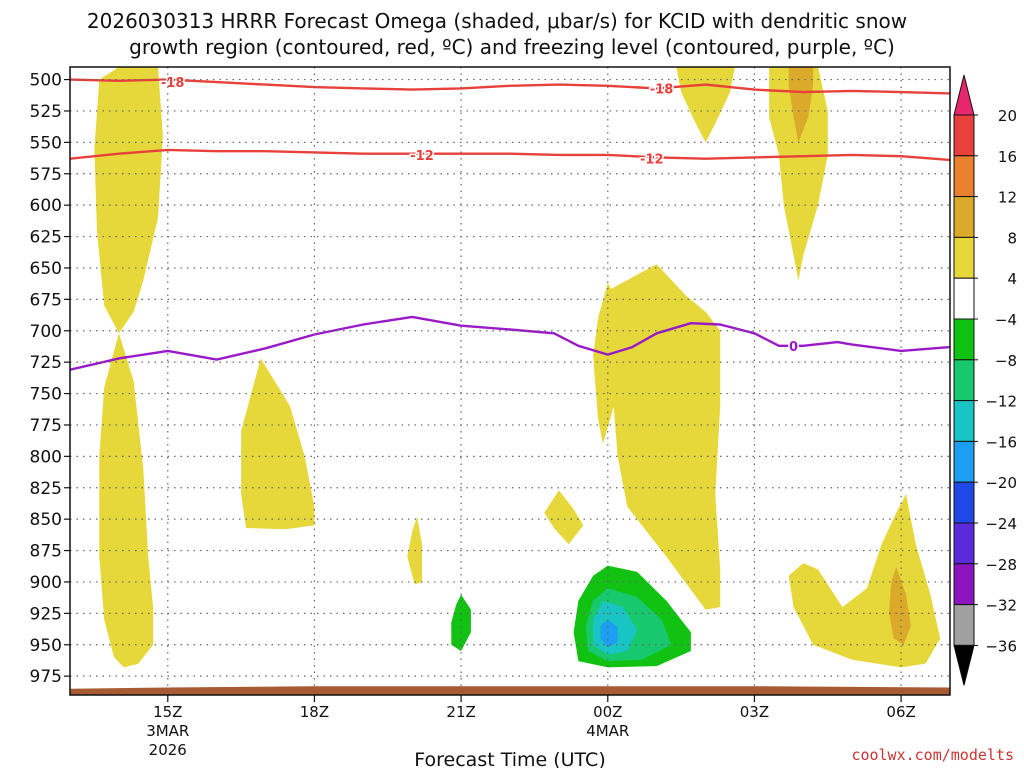 This screenshot has height=768, width=1024. What do you see at coordinates (46, 332) in the screenshot?
I see `y-tick-label-700: 700` at bounding box center [46, 332].